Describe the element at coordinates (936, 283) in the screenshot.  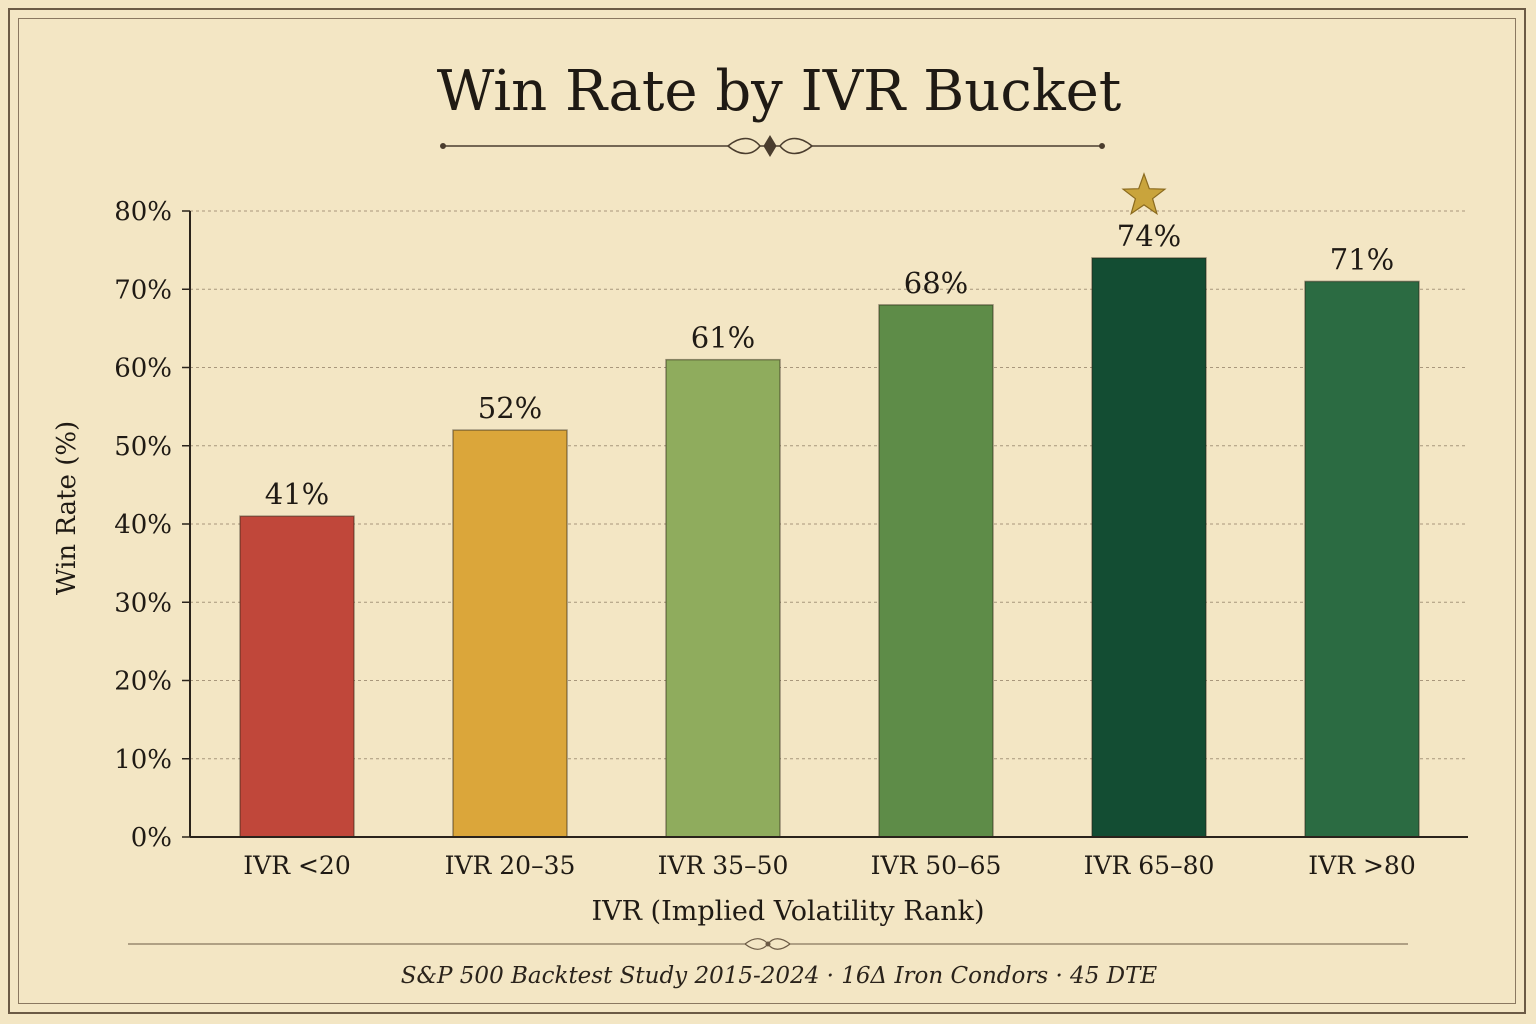
I see `data-label: 68%` at that location.